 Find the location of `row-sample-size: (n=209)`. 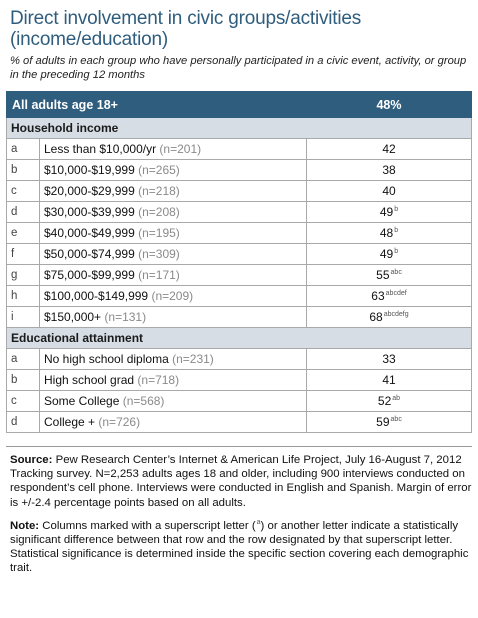

row-sample-size: (n=209) is located at coordinates (172, 296).